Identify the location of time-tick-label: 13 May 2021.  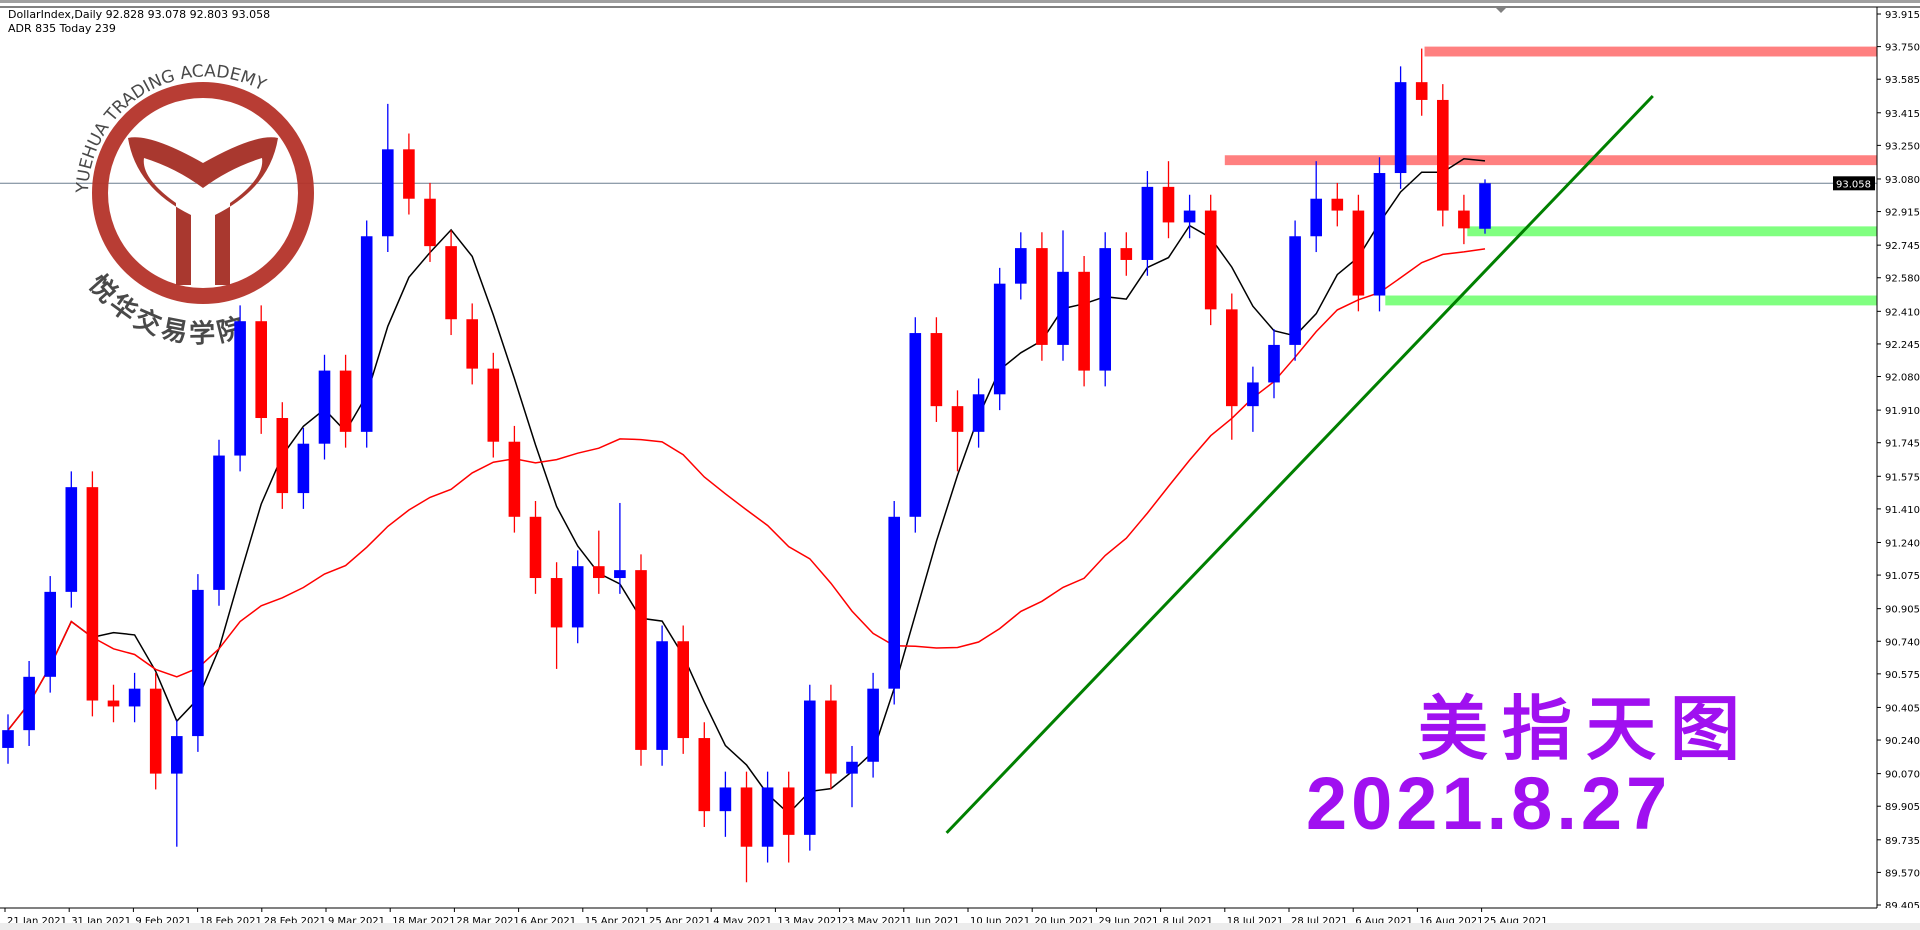
(809, 921).